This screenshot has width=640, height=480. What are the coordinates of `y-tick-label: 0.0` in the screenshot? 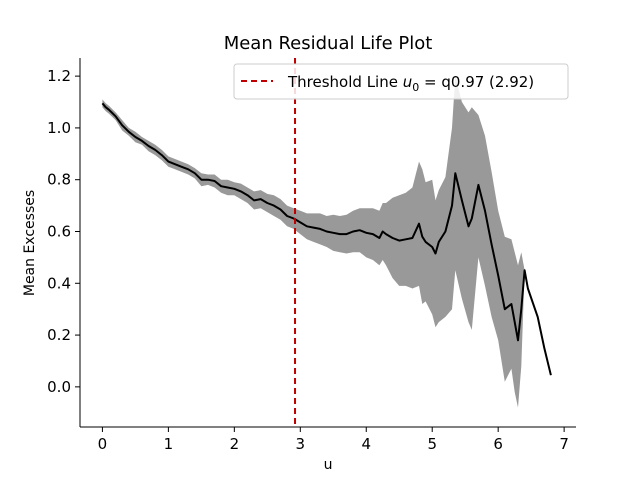 It's located at (59, 387).